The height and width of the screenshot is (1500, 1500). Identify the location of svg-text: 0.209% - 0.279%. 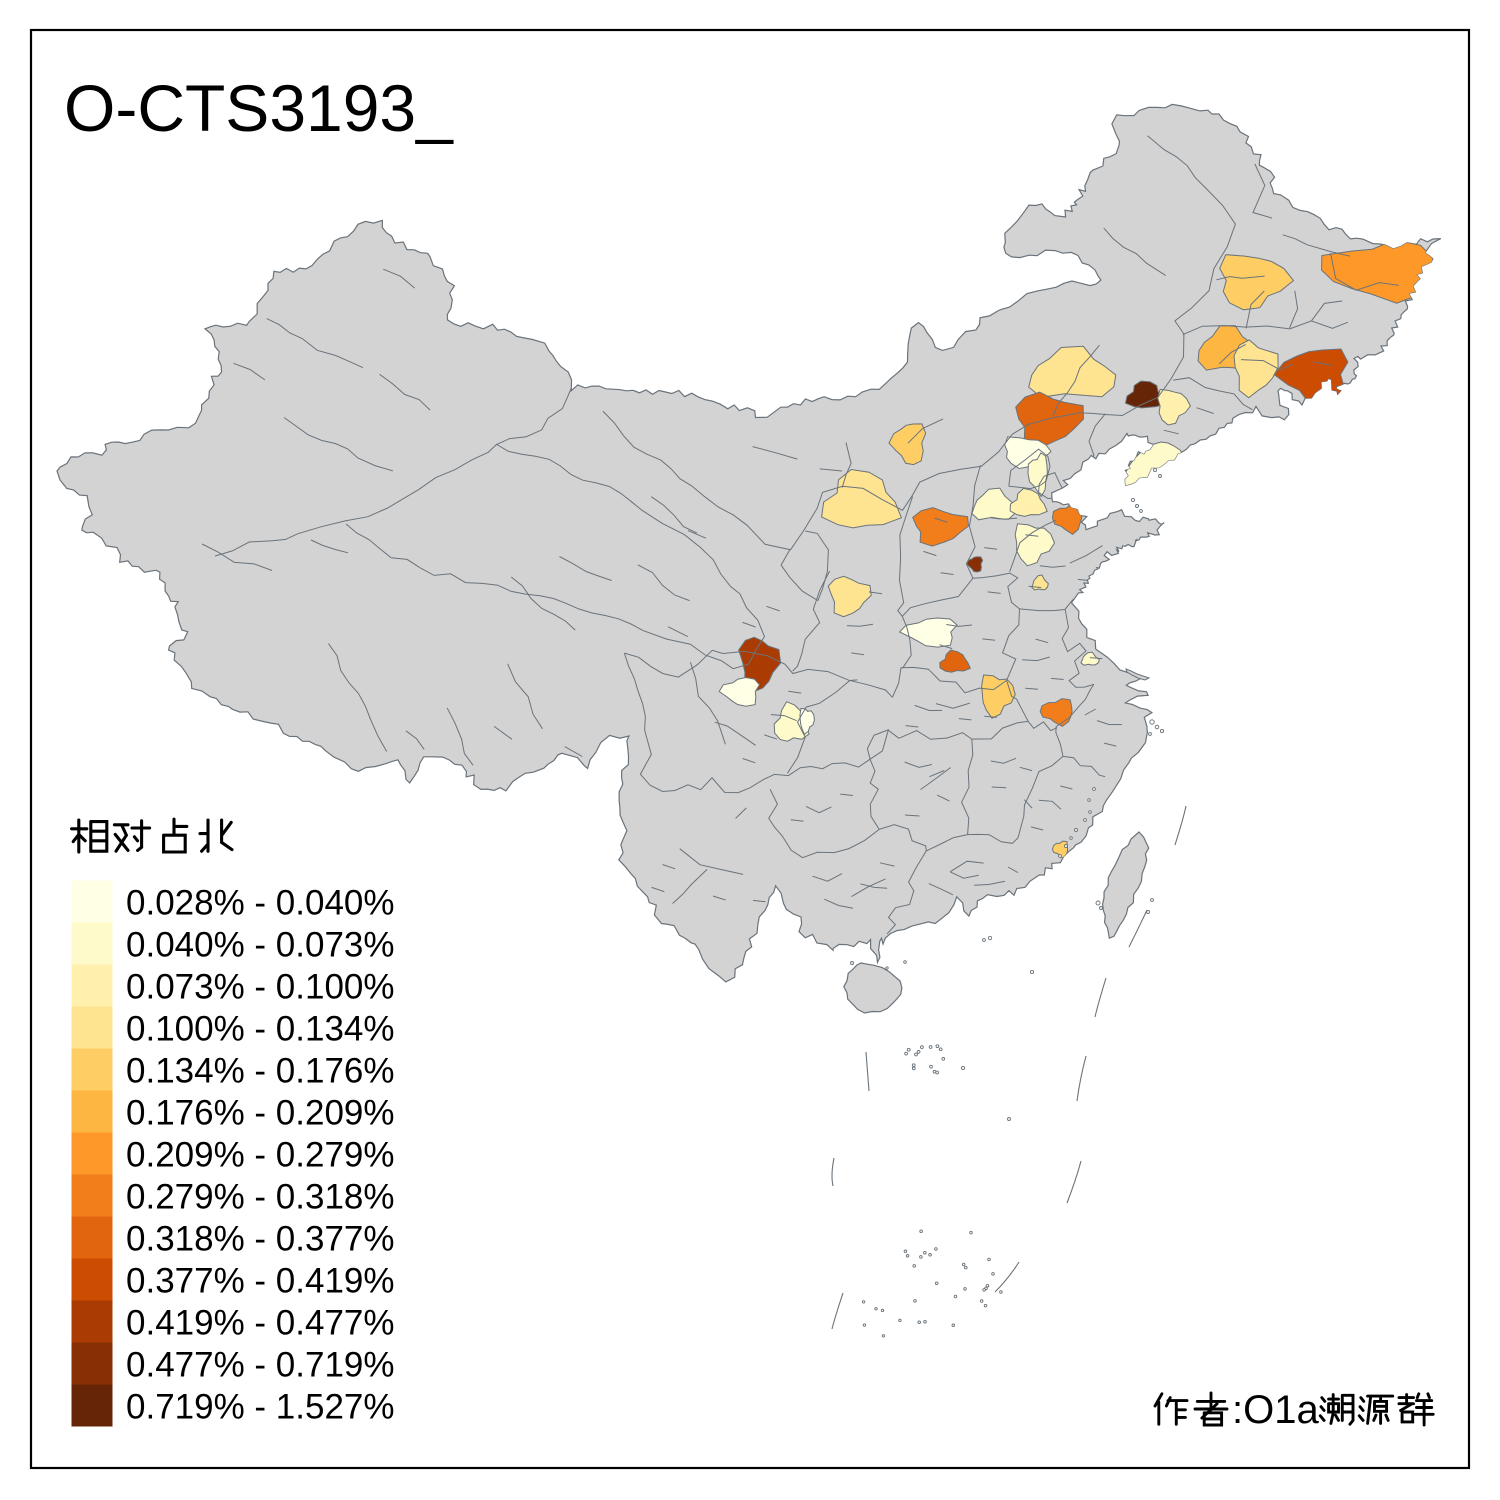
(260, 1155).